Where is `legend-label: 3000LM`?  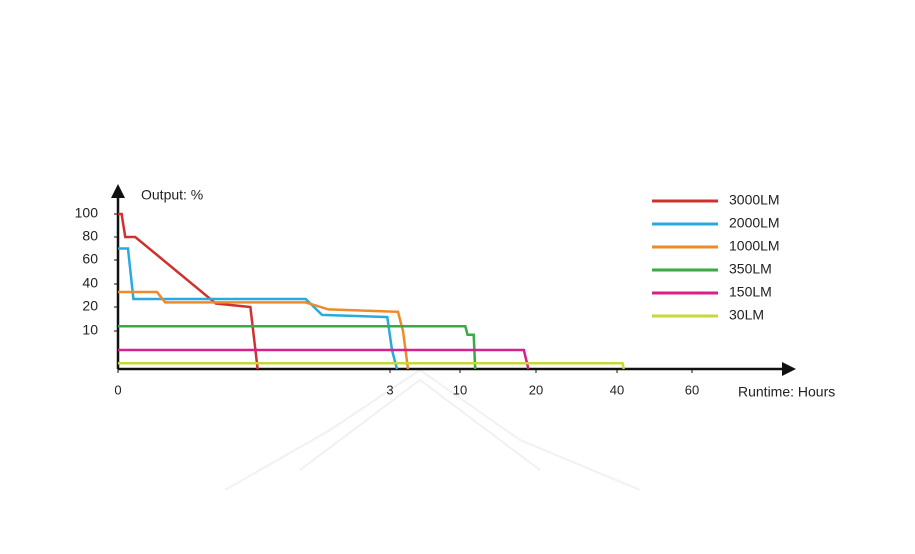 legend-label: 3000LM is located at coordinates (754, 200).